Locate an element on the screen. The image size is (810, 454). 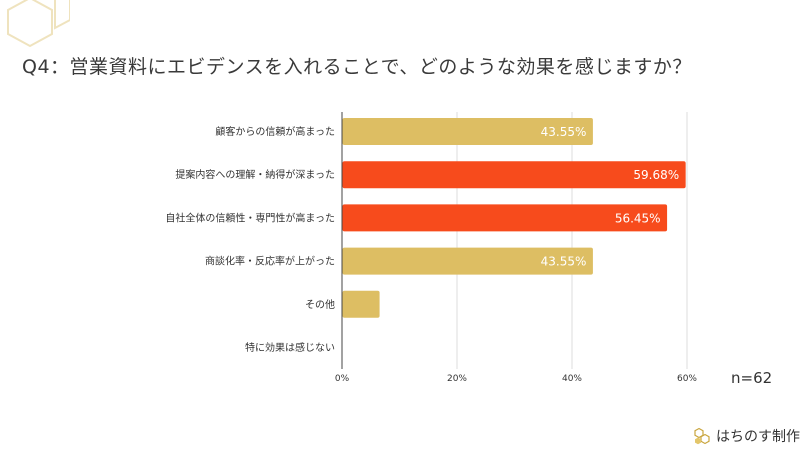
category-label: 特に効果は感じない is located at coordinates (290, 347).